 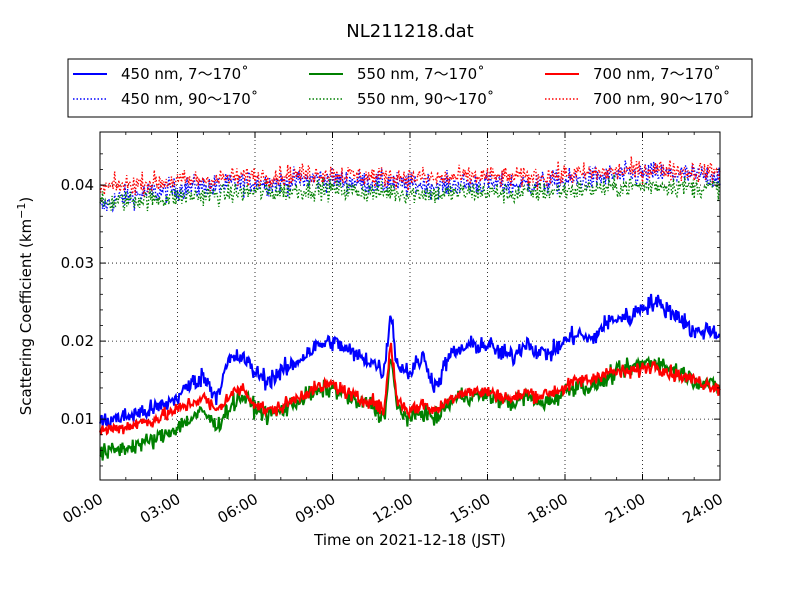 What do you see at coordinates (421, 74) in the screenshot?
I see `legend-label: 550 nm, 7～170˚` at bounding box center [421, 74].